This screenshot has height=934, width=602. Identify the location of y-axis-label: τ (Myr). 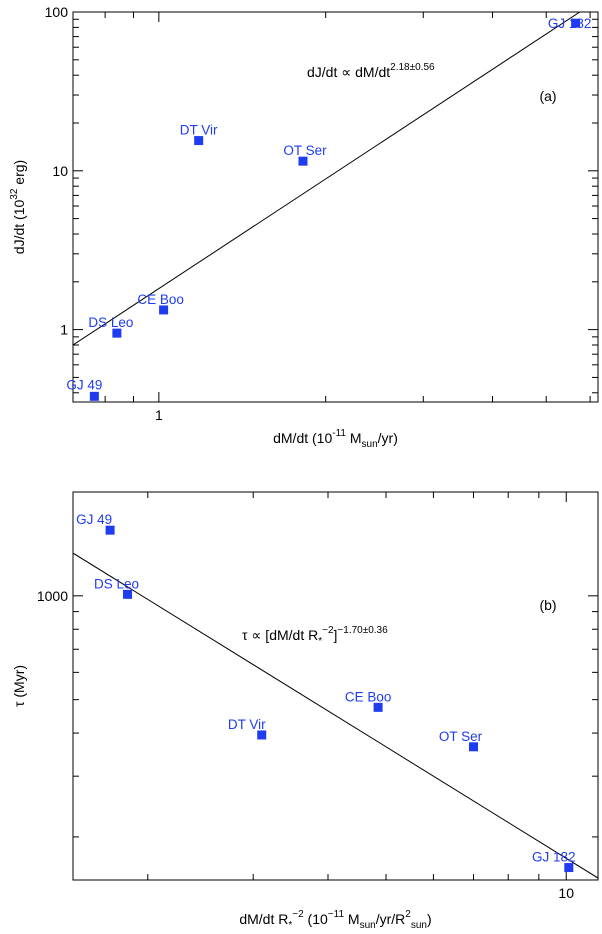
(19, 686).